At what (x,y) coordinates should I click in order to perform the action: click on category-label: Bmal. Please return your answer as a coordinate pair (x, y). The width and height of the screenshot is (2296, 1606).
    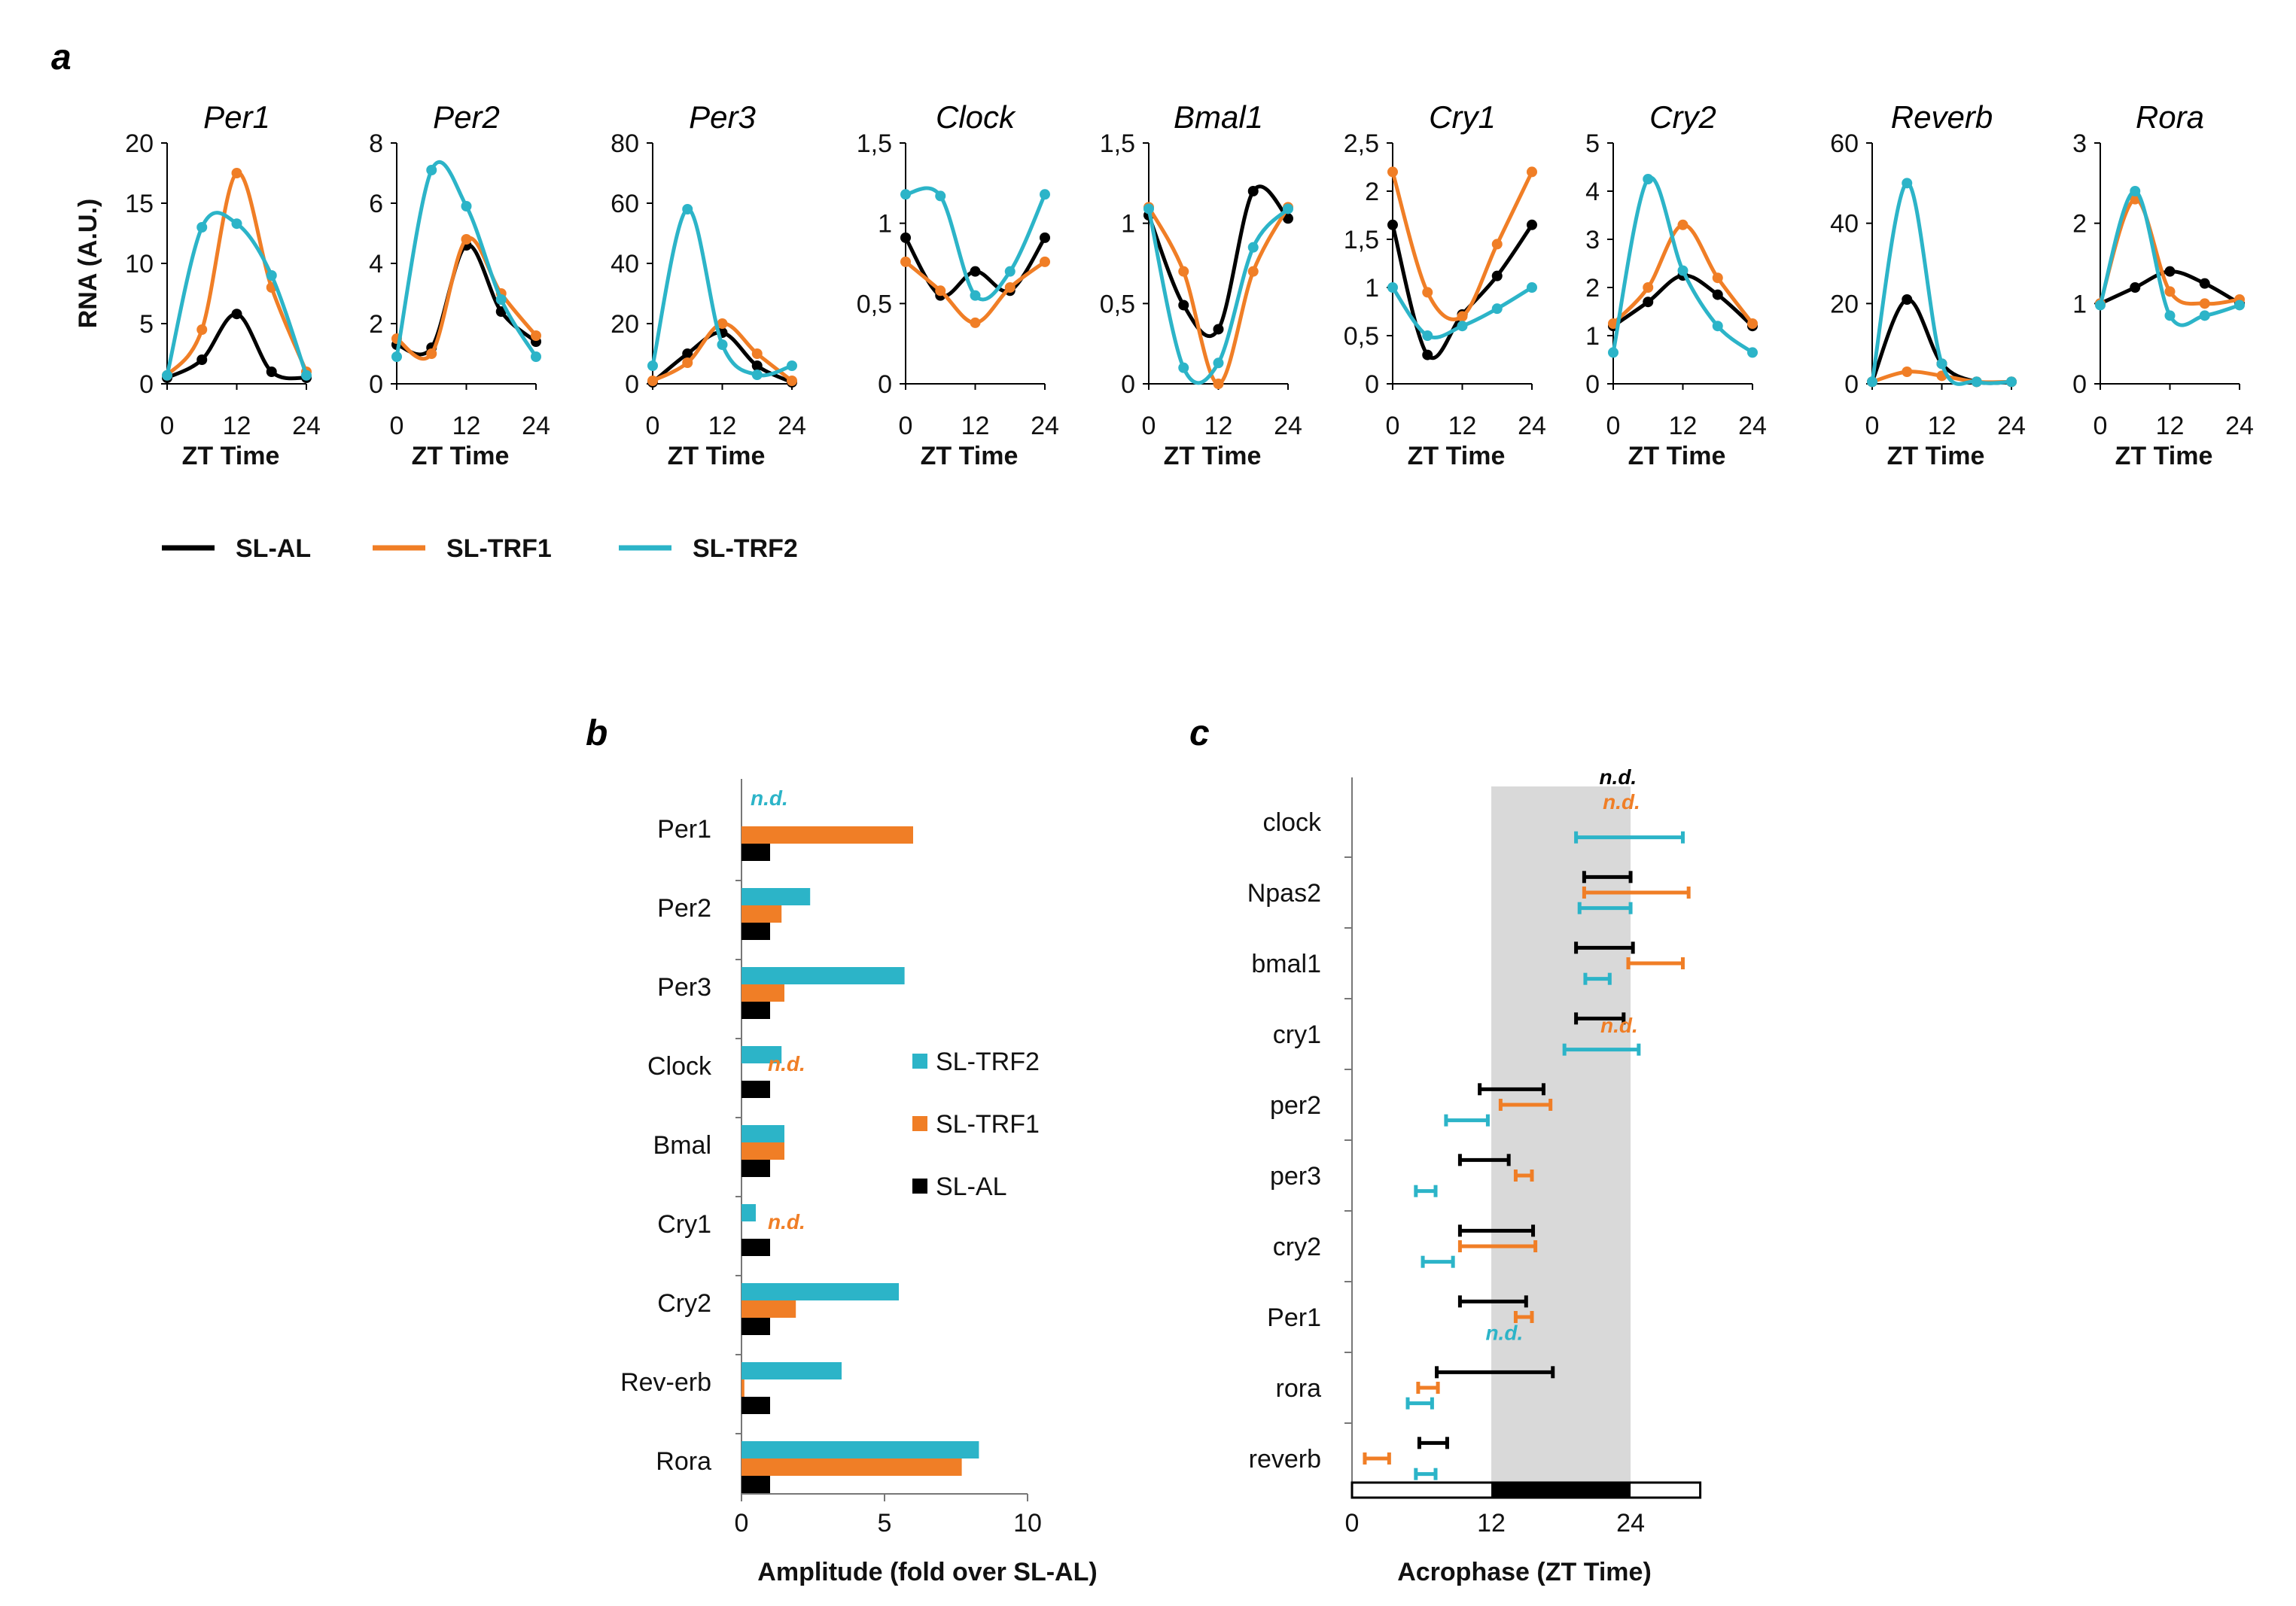
    Looking at the image, I should click on (682, 1145).